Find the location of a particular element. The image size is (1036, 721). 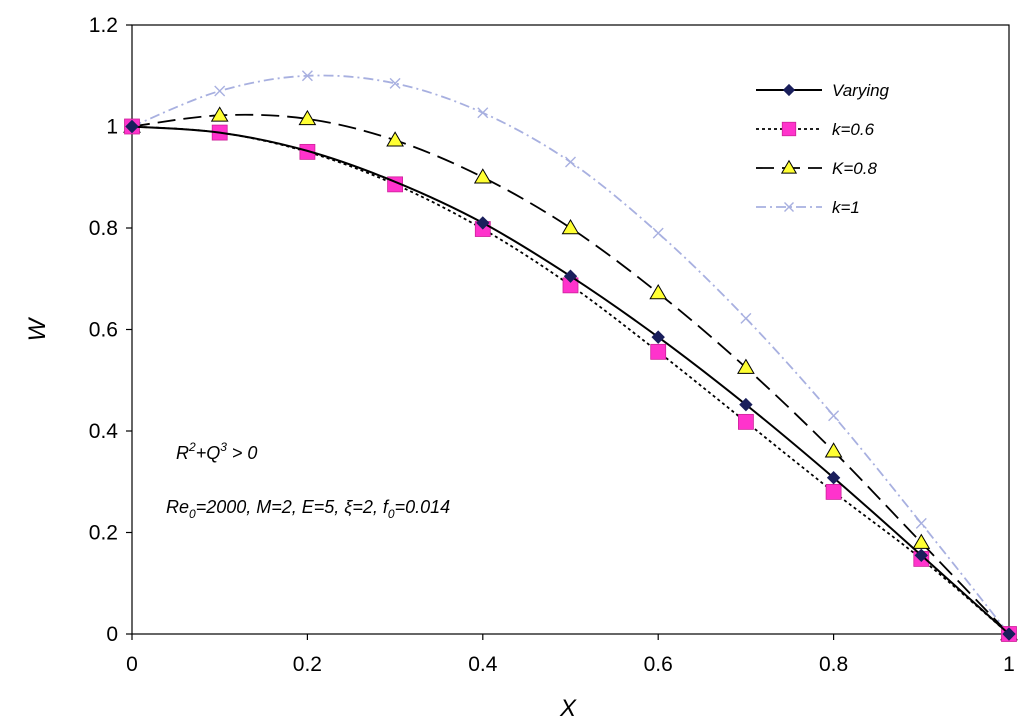

x-tick-label: 0.2 is located at coordinates (307, 664).